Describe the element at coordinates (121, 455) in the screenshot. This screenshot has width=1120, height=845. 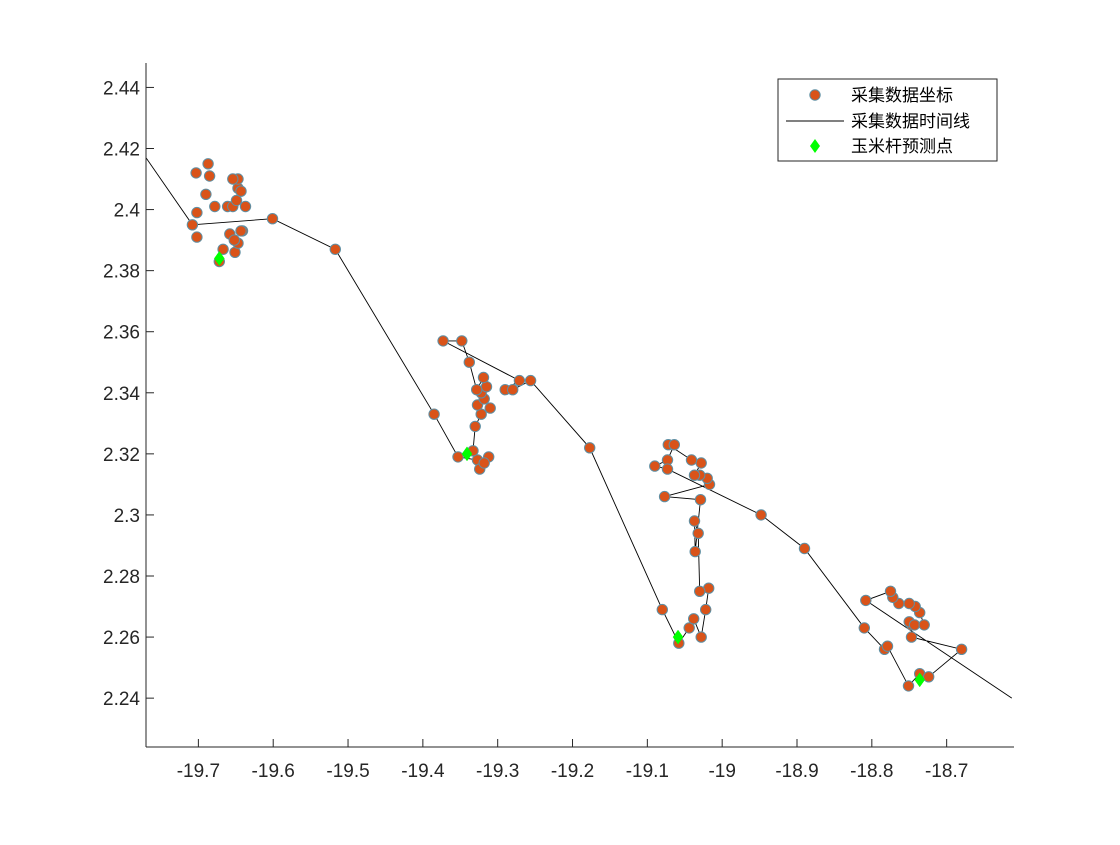
I see `y-tick-label: 2.32` at that location.